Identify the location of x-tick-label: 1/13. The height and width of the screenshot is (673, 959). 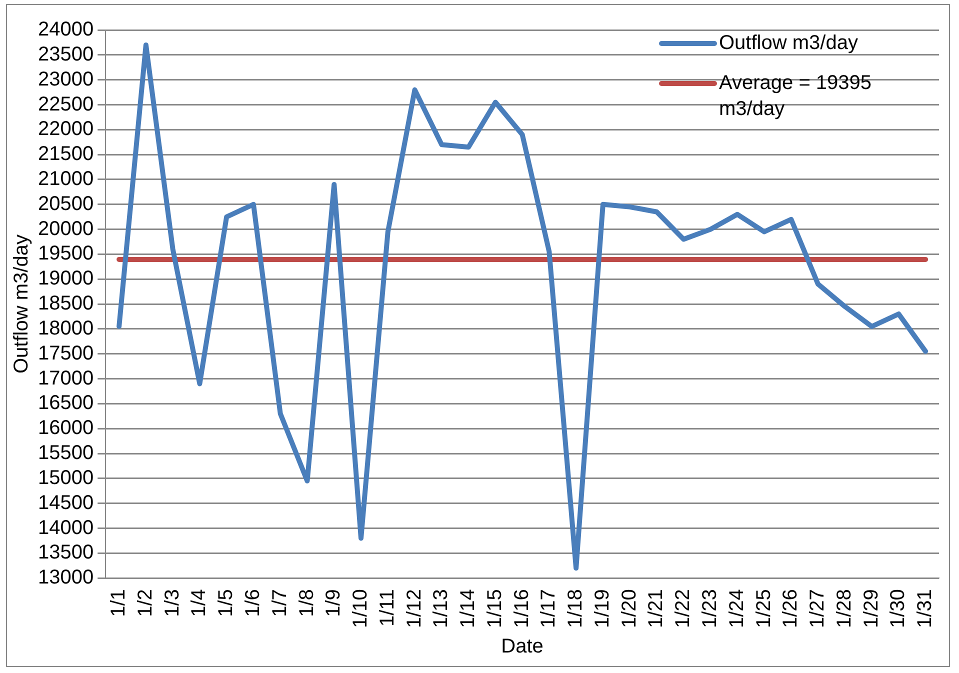
(441, 608).